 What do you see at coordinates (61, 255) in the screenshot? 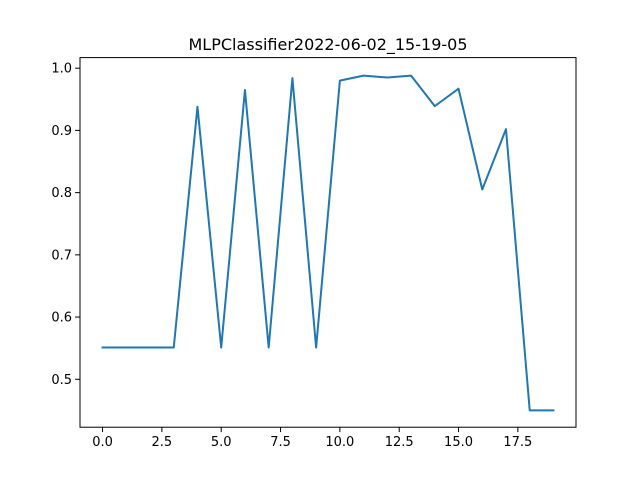
I see `y-tick-label: 0.7` at bounding box center [61, 255].